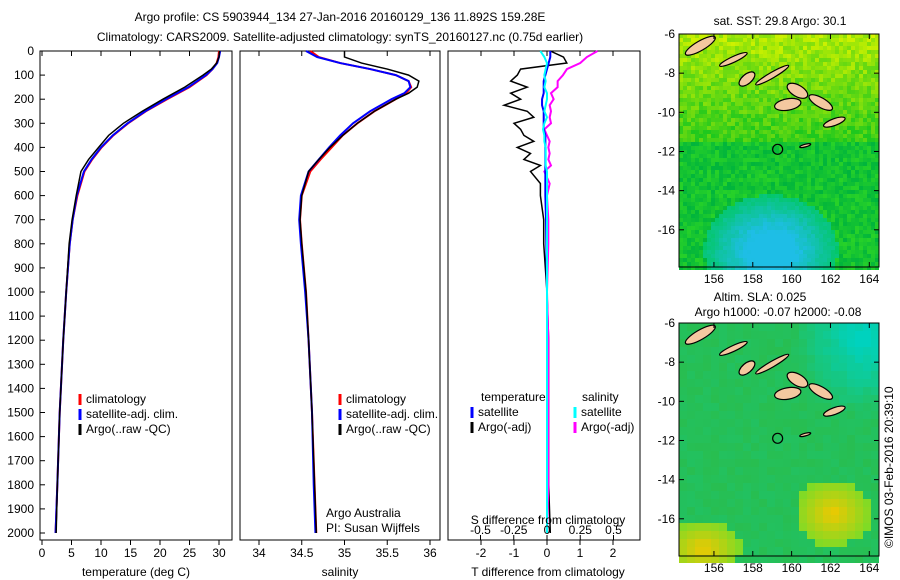 This screenshot has width=900, height=580. I want to click on depth-tick-label: 300, so click(24, 123).